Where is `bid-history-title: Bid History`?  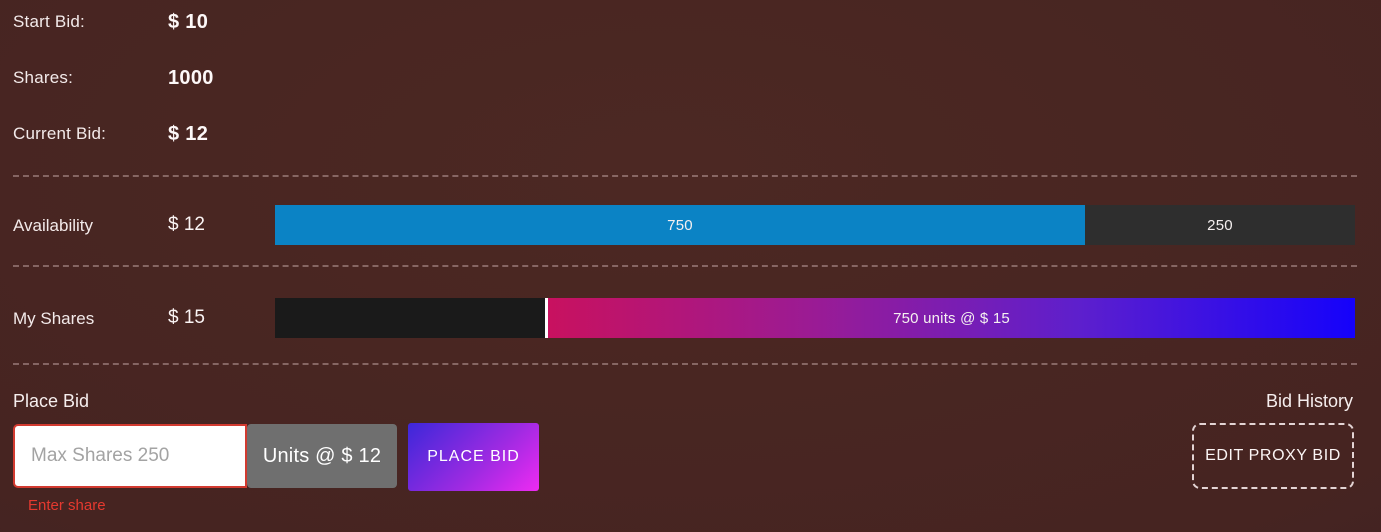 bid-history-title: Bid History is located at coordinates (1309, 401).